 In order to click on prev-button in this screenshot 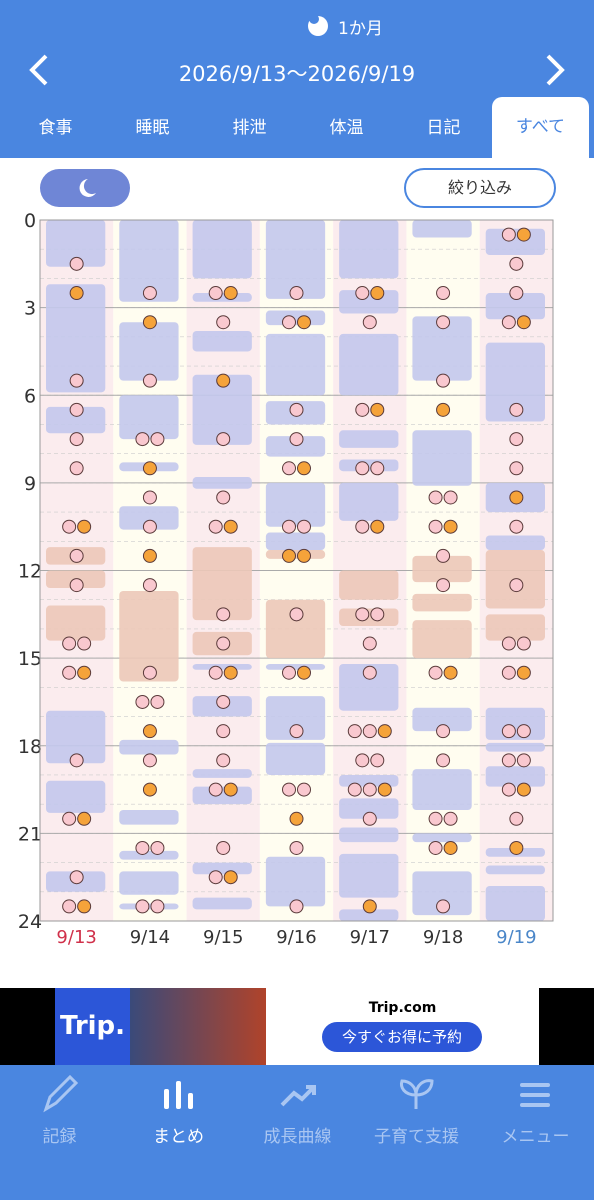, I will do `click(39, 70)`.